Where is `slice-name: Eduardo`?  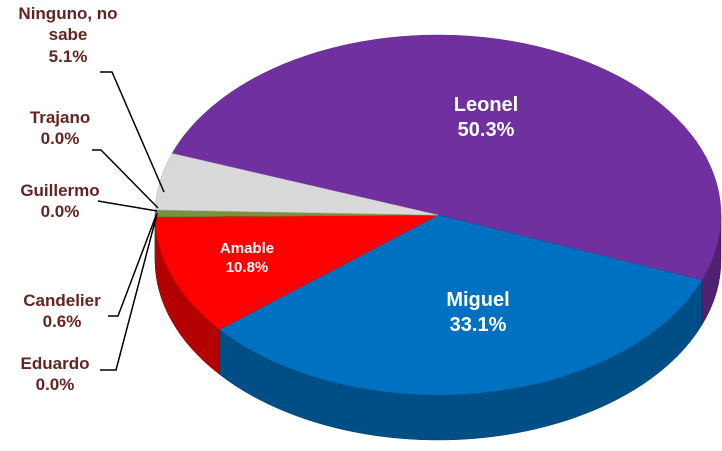 slice-name: Eduardo is located at coordinates (55, 363).